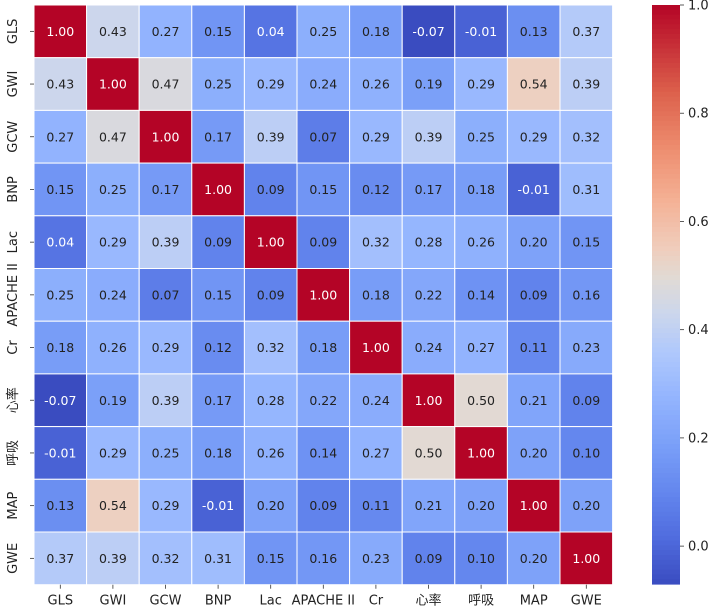  Describe the element at coordinates (13, 189) in the screenshot. I see `y-tick-label: BNP` at that location.